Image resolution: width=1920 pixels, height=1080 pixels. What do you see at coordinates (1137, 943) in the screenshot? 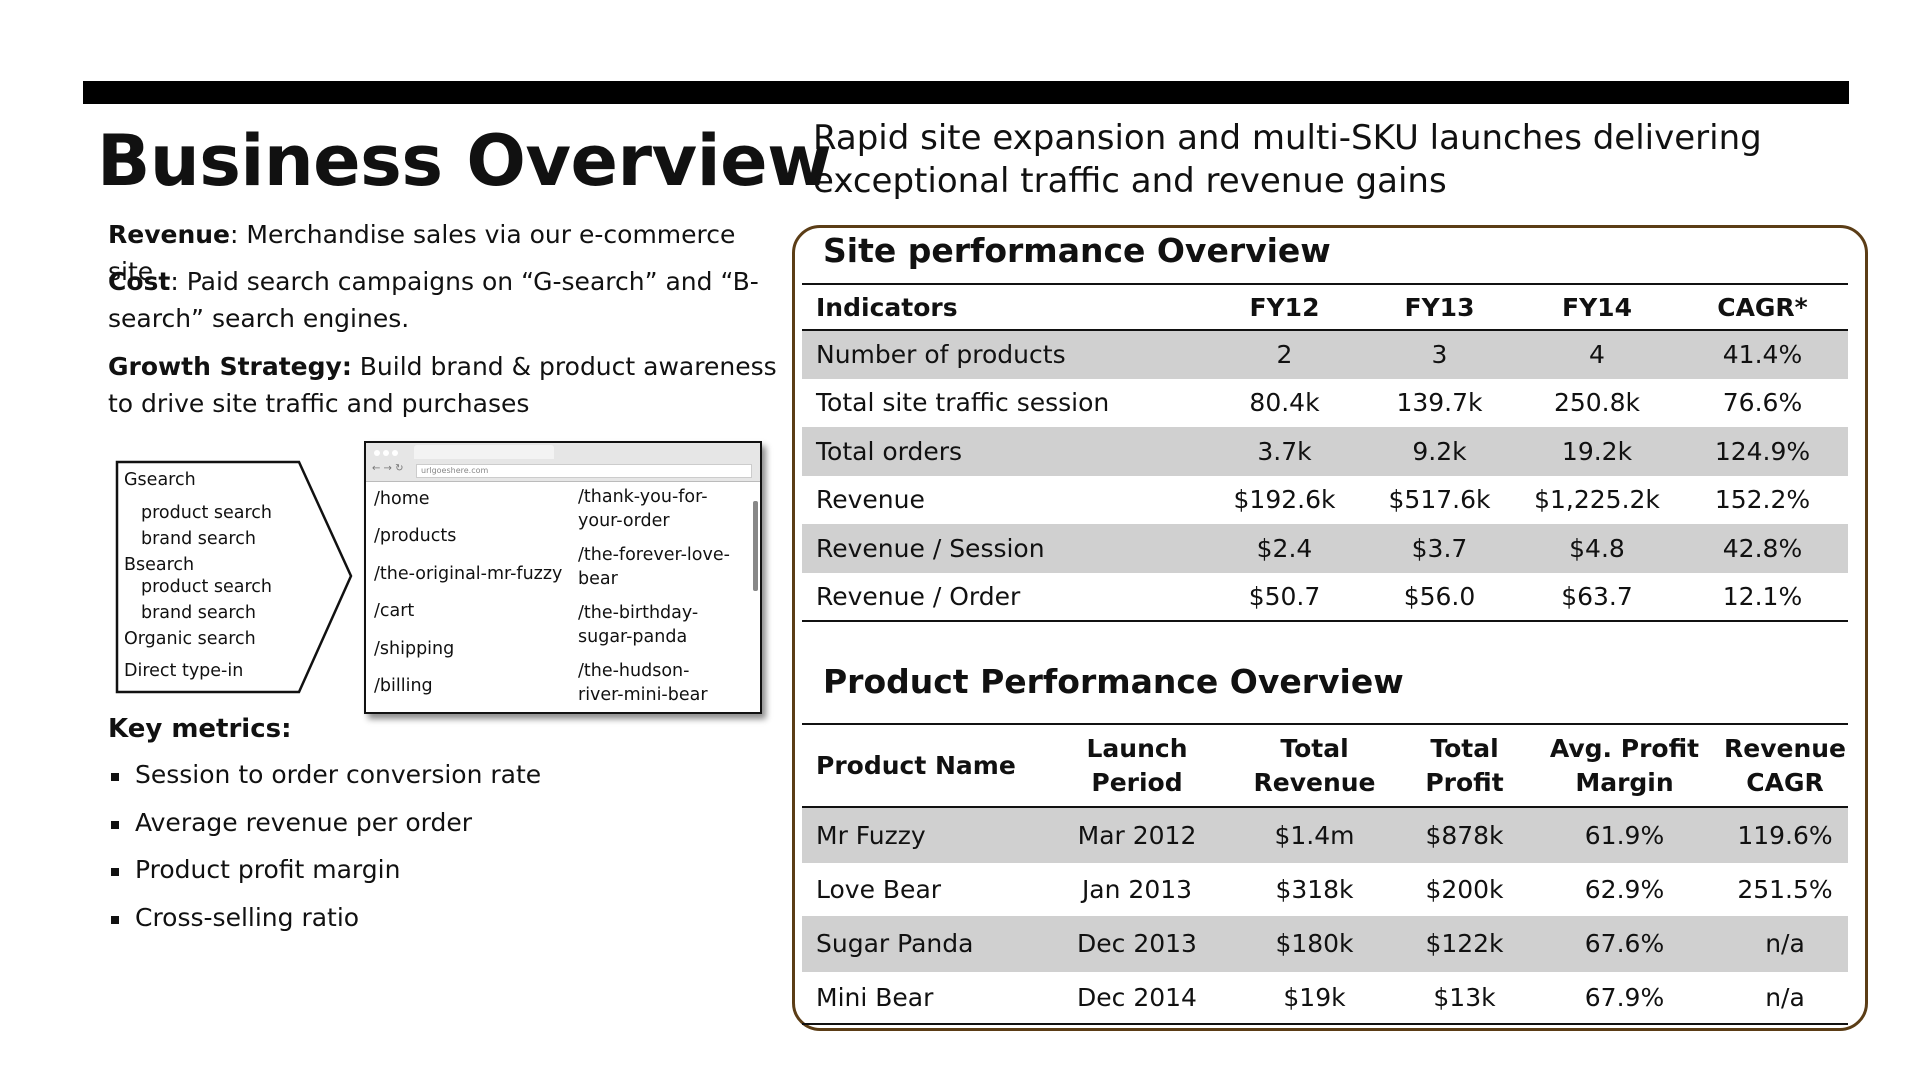
I see `table-cell: Dec 2013` at bounding box center [1137, 943].